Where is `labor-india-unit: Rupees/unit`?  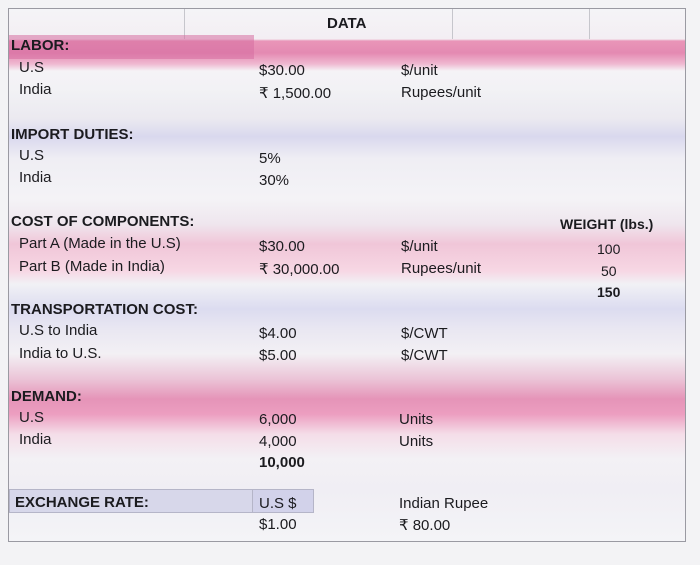
labor-india-unit: Rupees/unit is located at coordinates (441, 92).